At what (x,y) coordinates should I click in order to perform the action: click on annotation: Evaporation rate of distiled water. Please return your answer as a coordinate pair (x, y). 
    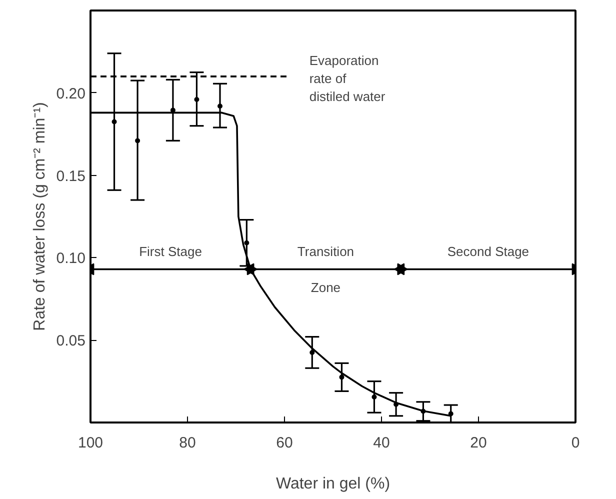
    Looking at the image, I should click on (347, 78).